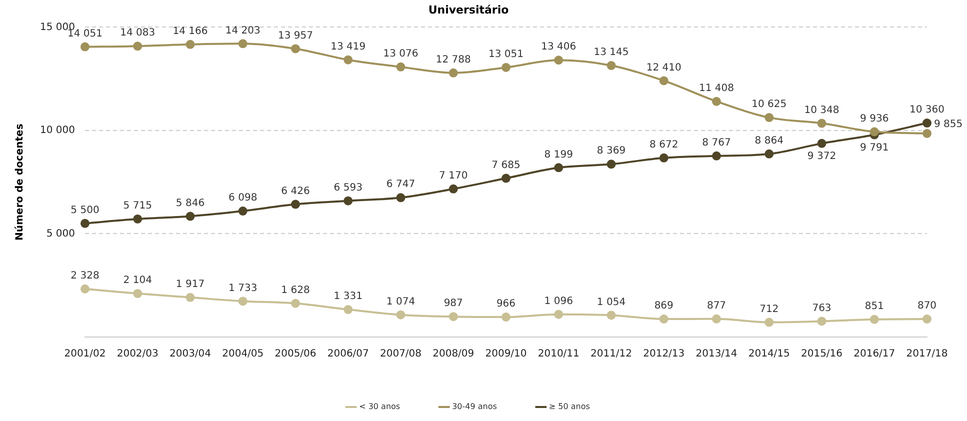  I want to click on x-tick-label: 2004/05, so click(243, 354).